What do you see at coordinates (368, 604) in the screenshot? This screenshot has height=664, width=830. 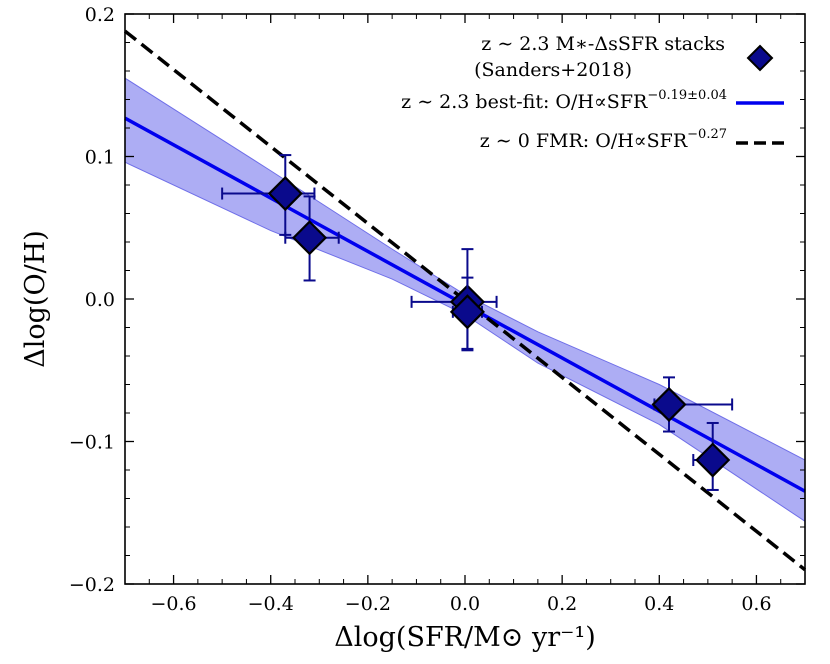 I see `x-tick-label: −0.2` at bounding box center [368, 604].